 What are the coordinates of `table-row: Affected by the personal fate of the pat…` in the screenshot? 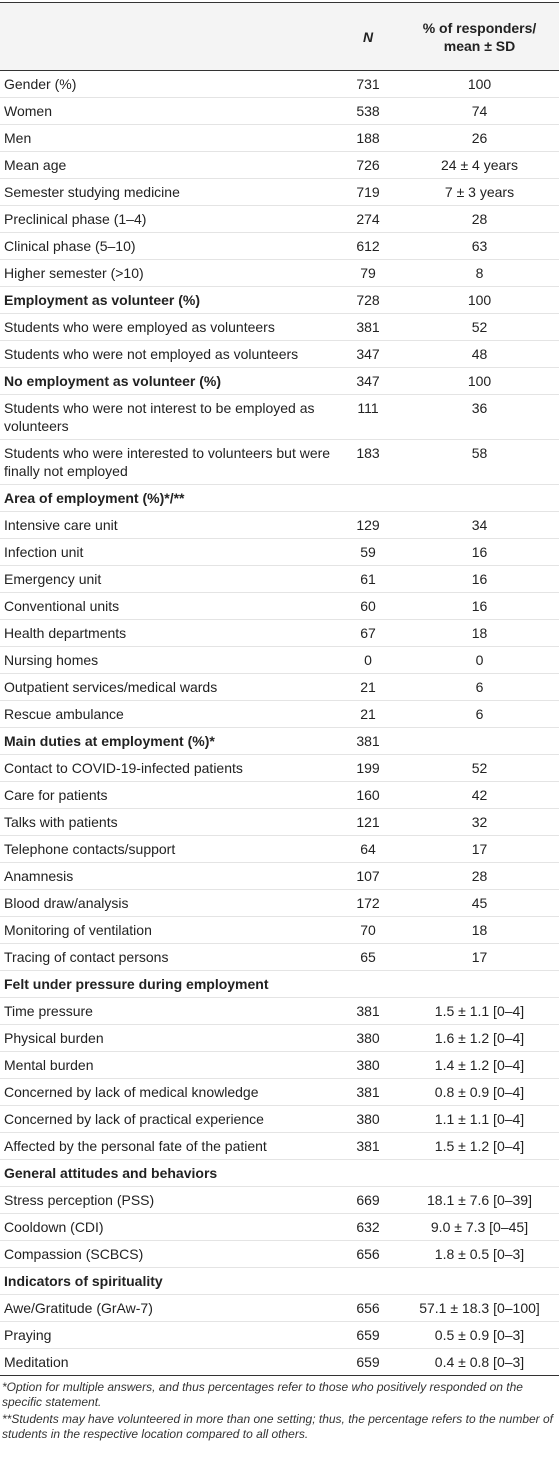 It's located at (279, 1146).